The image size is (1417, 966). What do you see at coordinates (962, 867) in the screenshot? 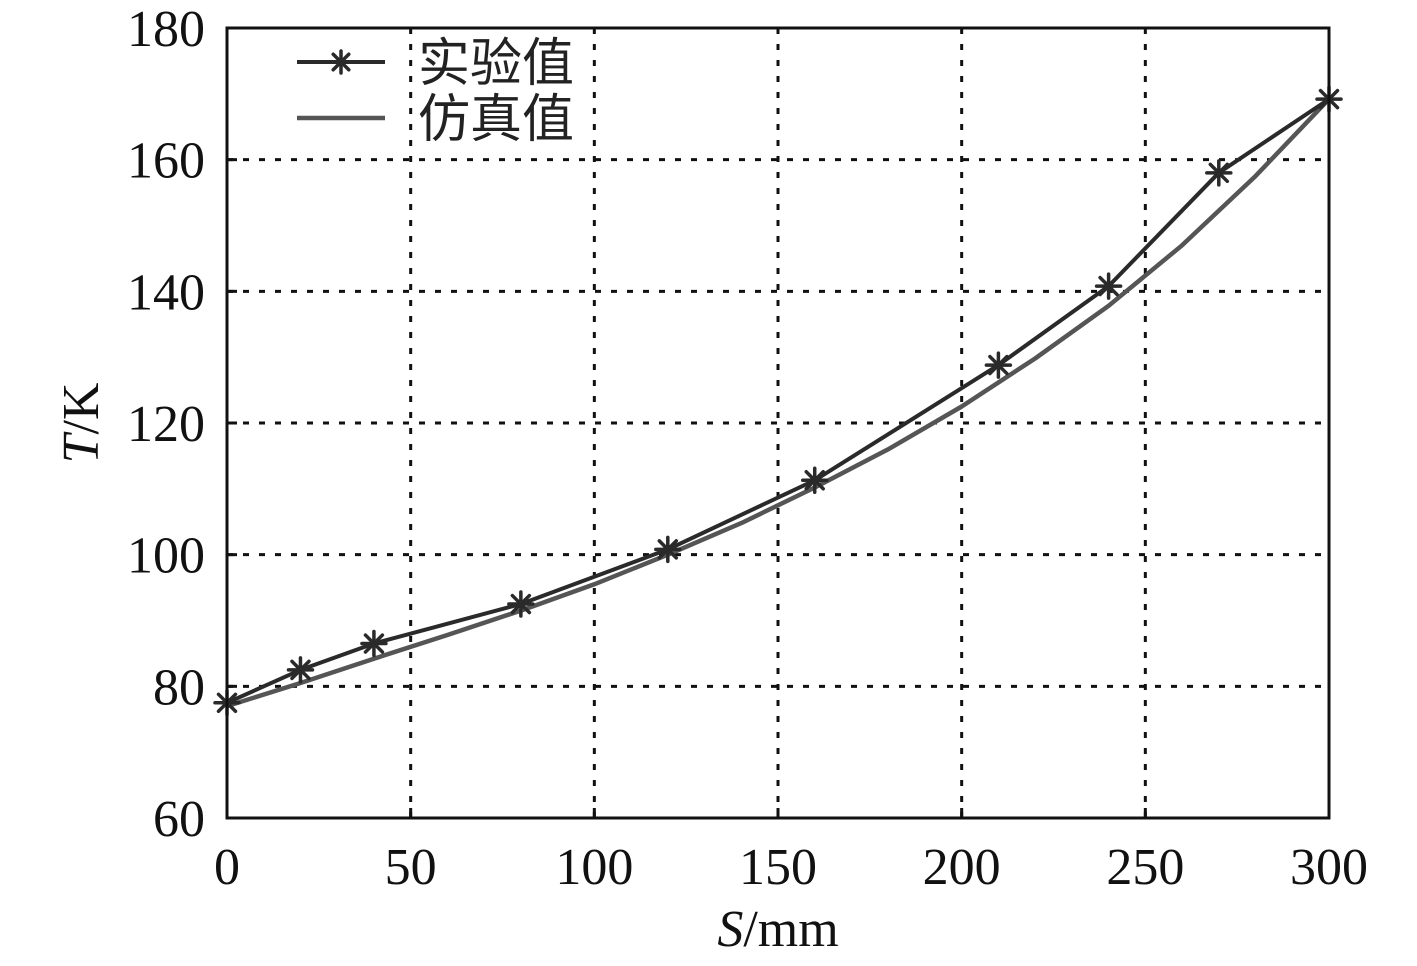
I see `x-tick-label: 200` at bounding box center [962, 867].